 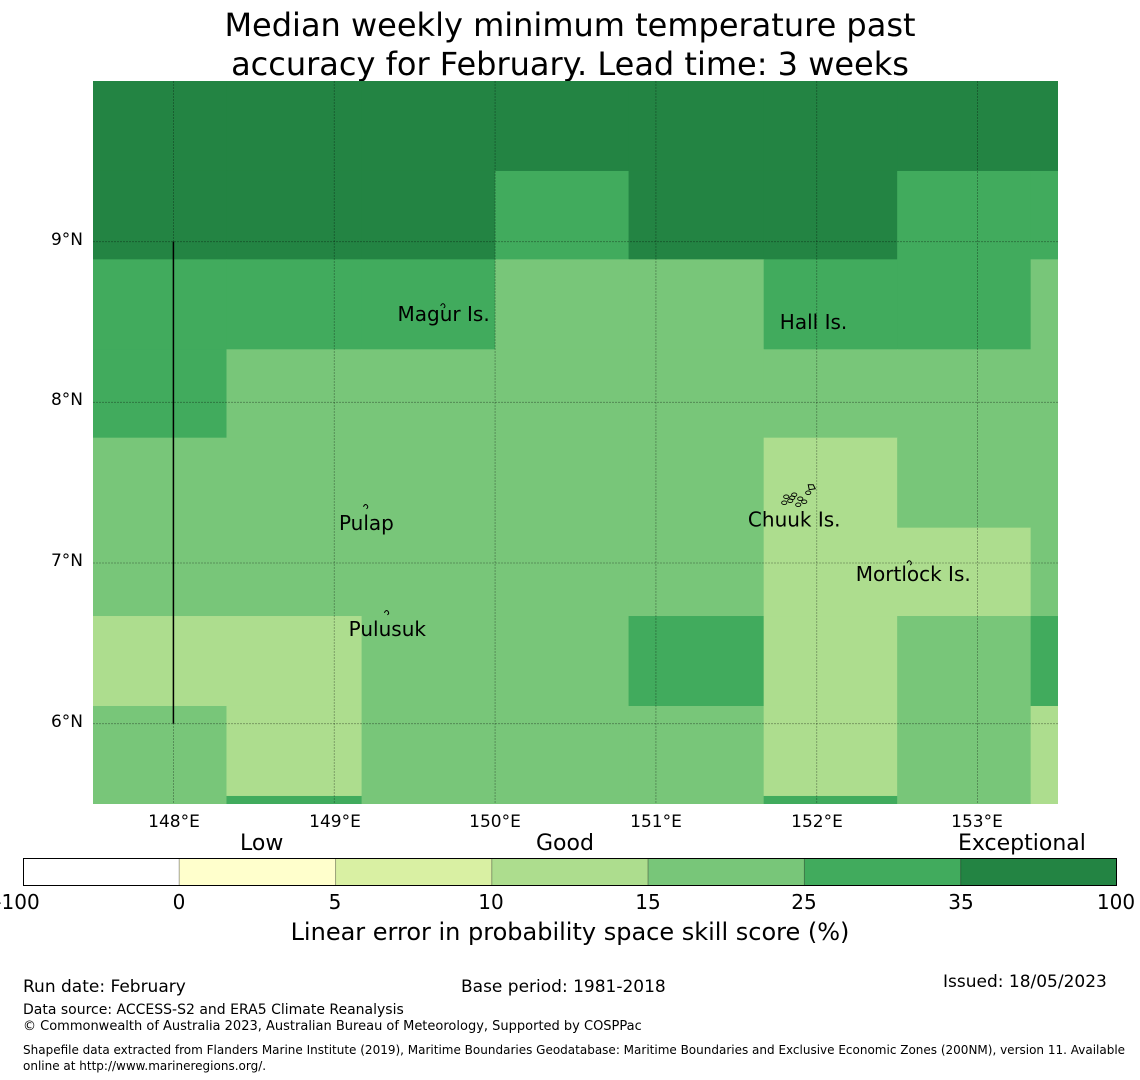 I want to click on lon-label-149e: 149°E, so click(x=335, y=822).